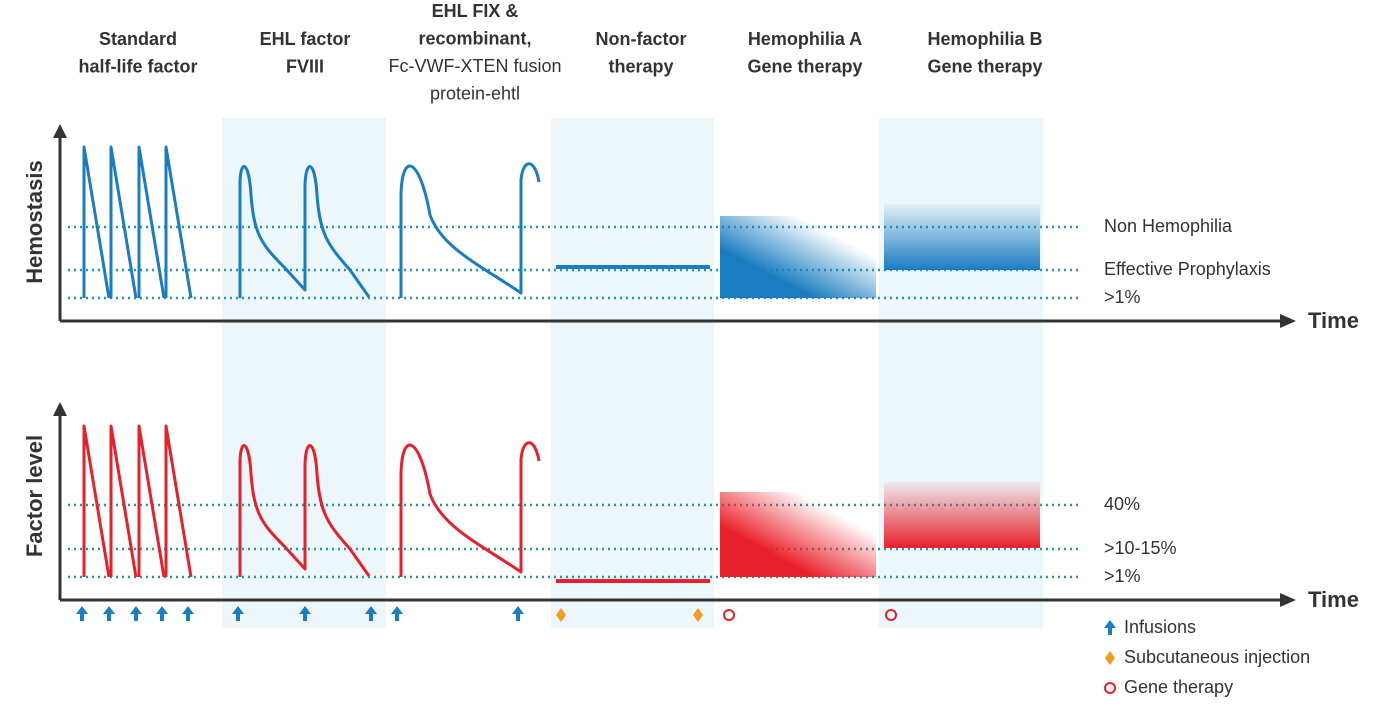  Describe the element at coordinates (475, 11) in the screenshot. I see `column-title: EHL FIX &` at that location.